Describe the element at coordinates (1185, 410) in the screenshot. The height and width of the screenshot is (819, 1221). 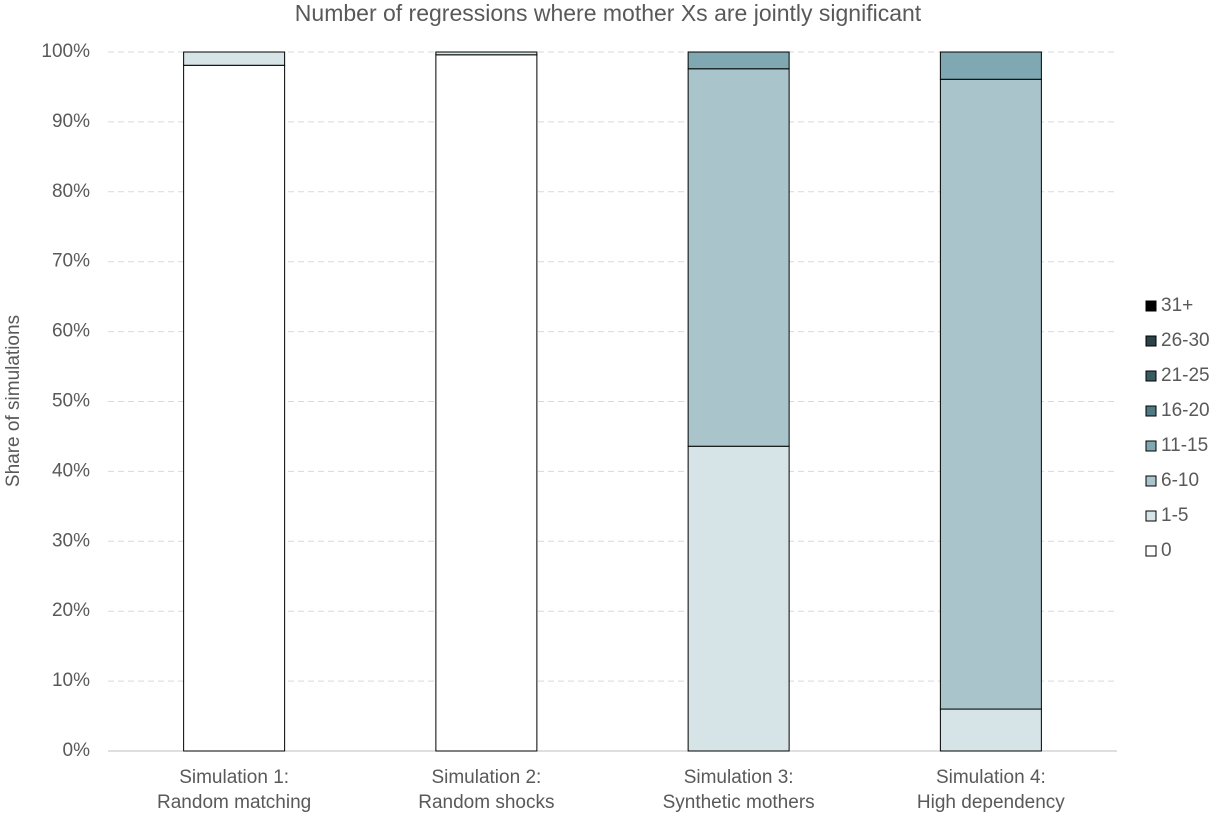
I see `legend-label: 16-20` at that location.